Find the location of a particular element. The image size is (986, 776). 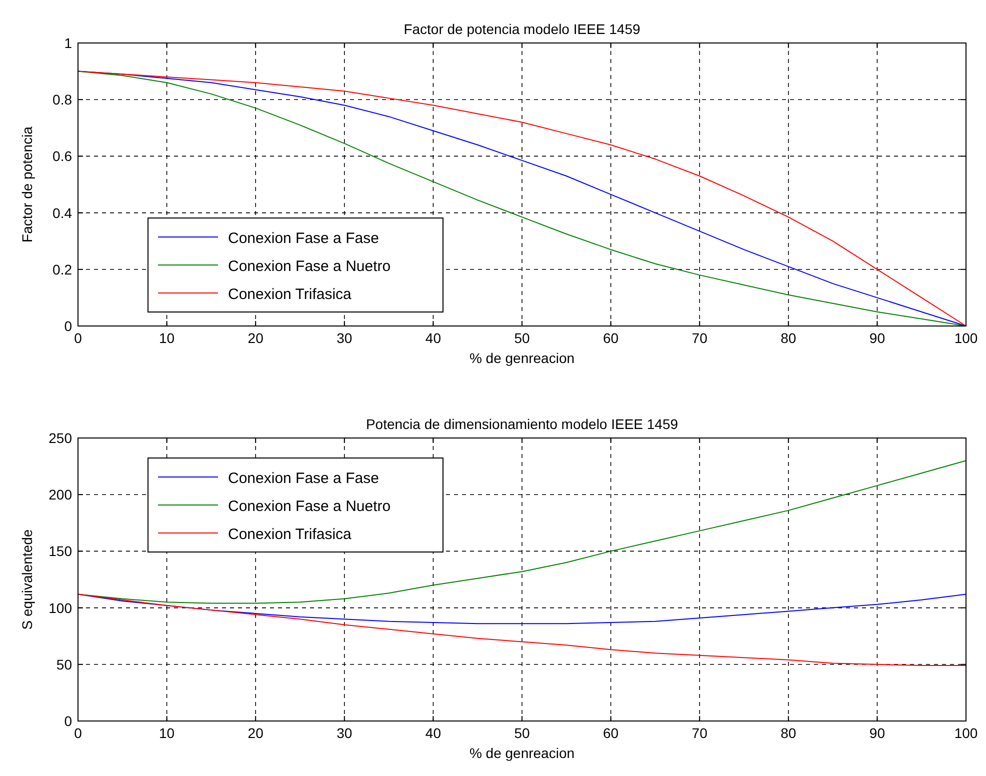

y-tick-label: 0.8 is located at coordinates (62, 100).